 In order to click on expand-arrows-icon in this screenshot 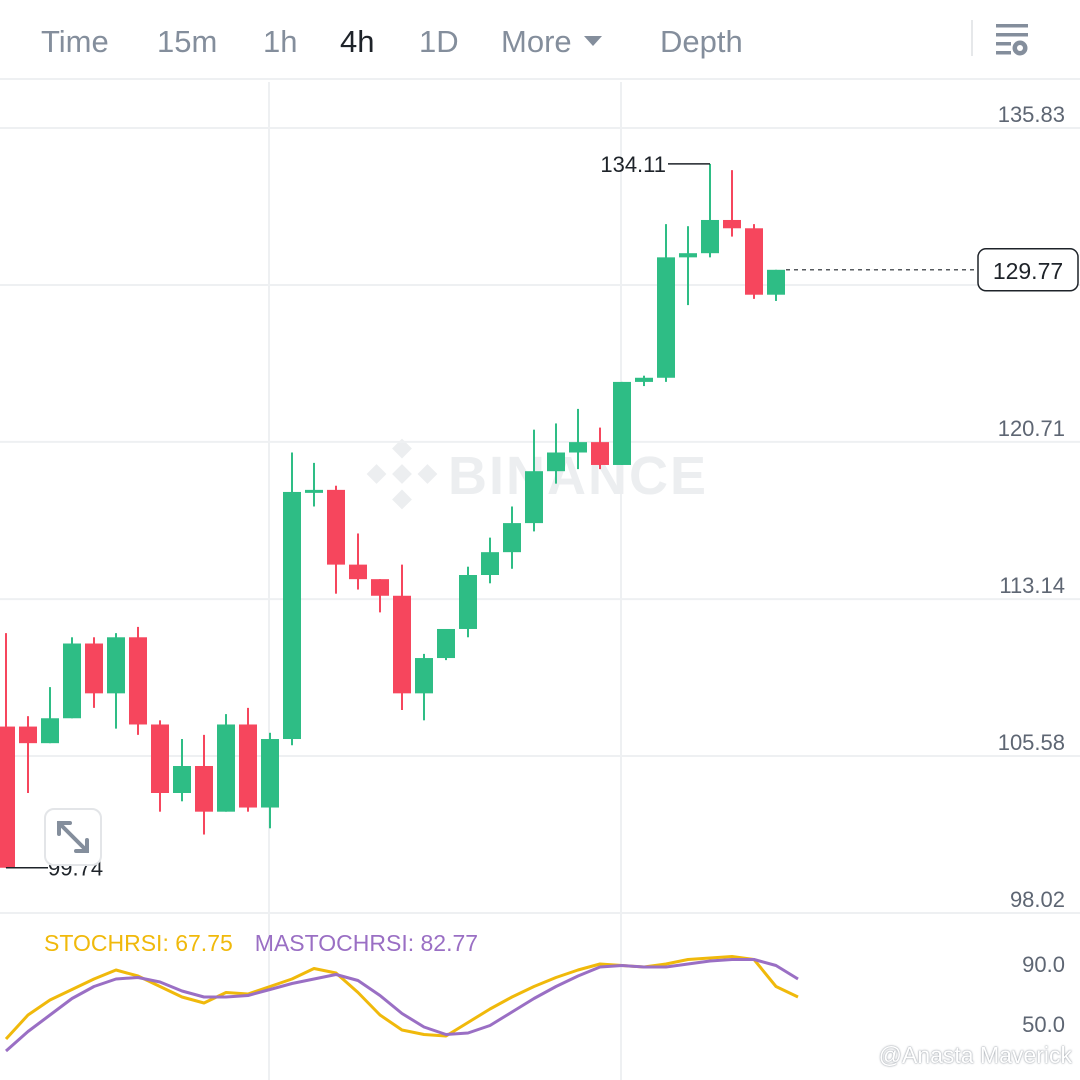, I will do `click(73, 837)`.